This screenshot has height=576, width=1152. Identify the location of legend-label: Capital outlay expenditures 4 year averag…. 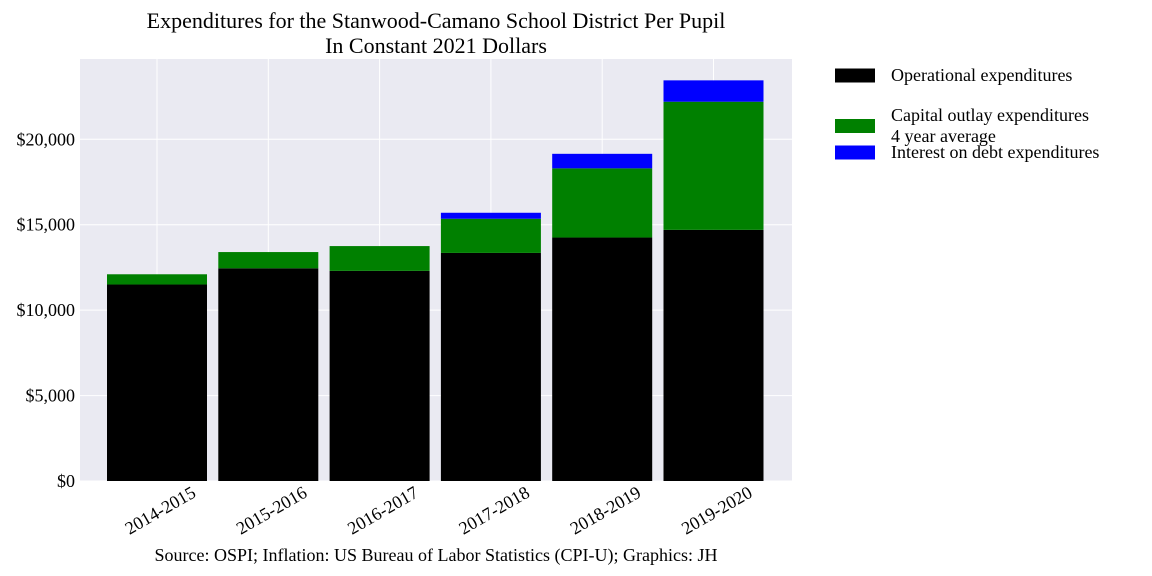
(990, 125).